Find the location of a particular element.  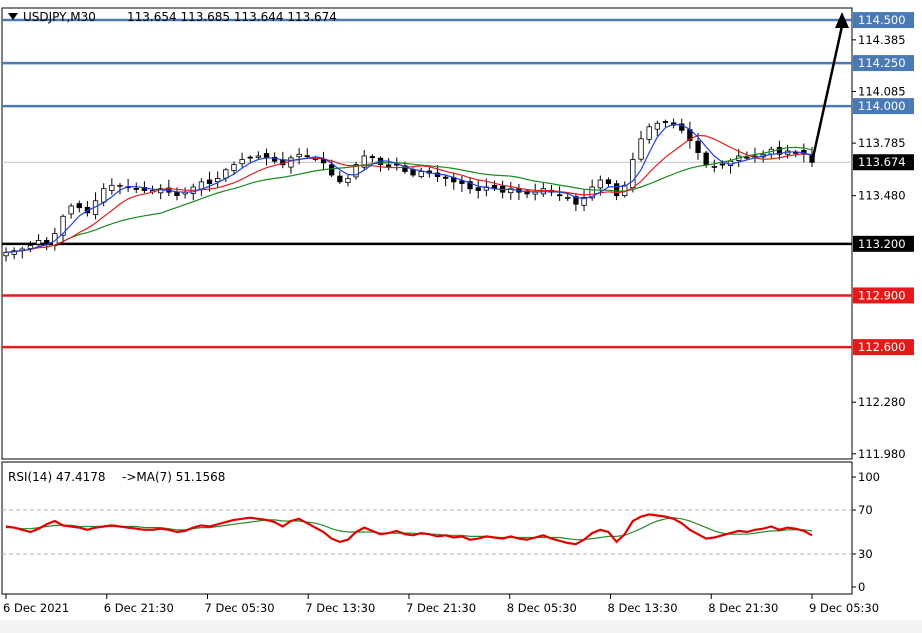

time-tick-label: 8 Dec 21:30 is located at coordinates (743, 608).